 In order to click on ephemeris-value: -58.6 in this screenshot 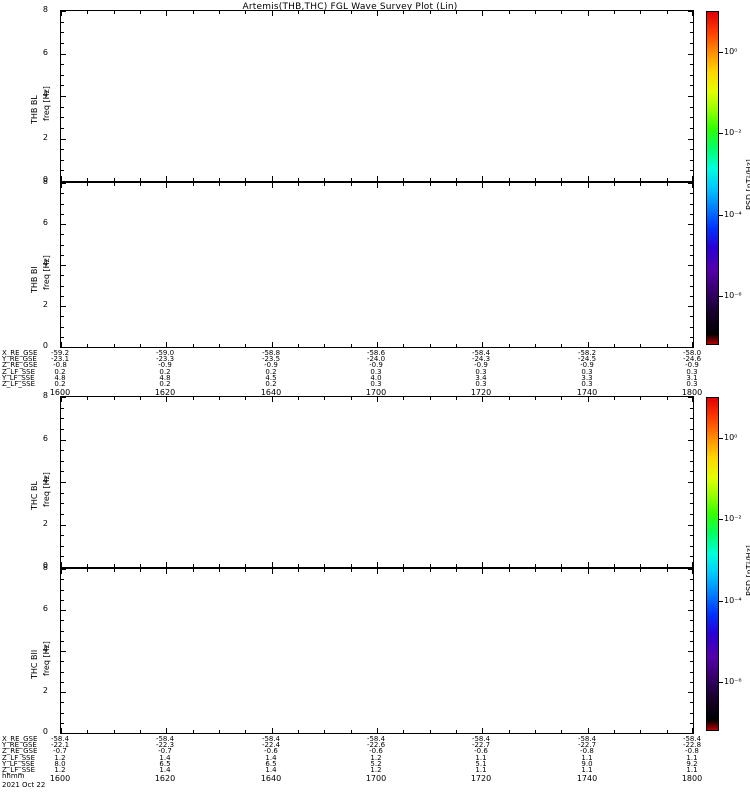, I will do `click(376, 353)`.